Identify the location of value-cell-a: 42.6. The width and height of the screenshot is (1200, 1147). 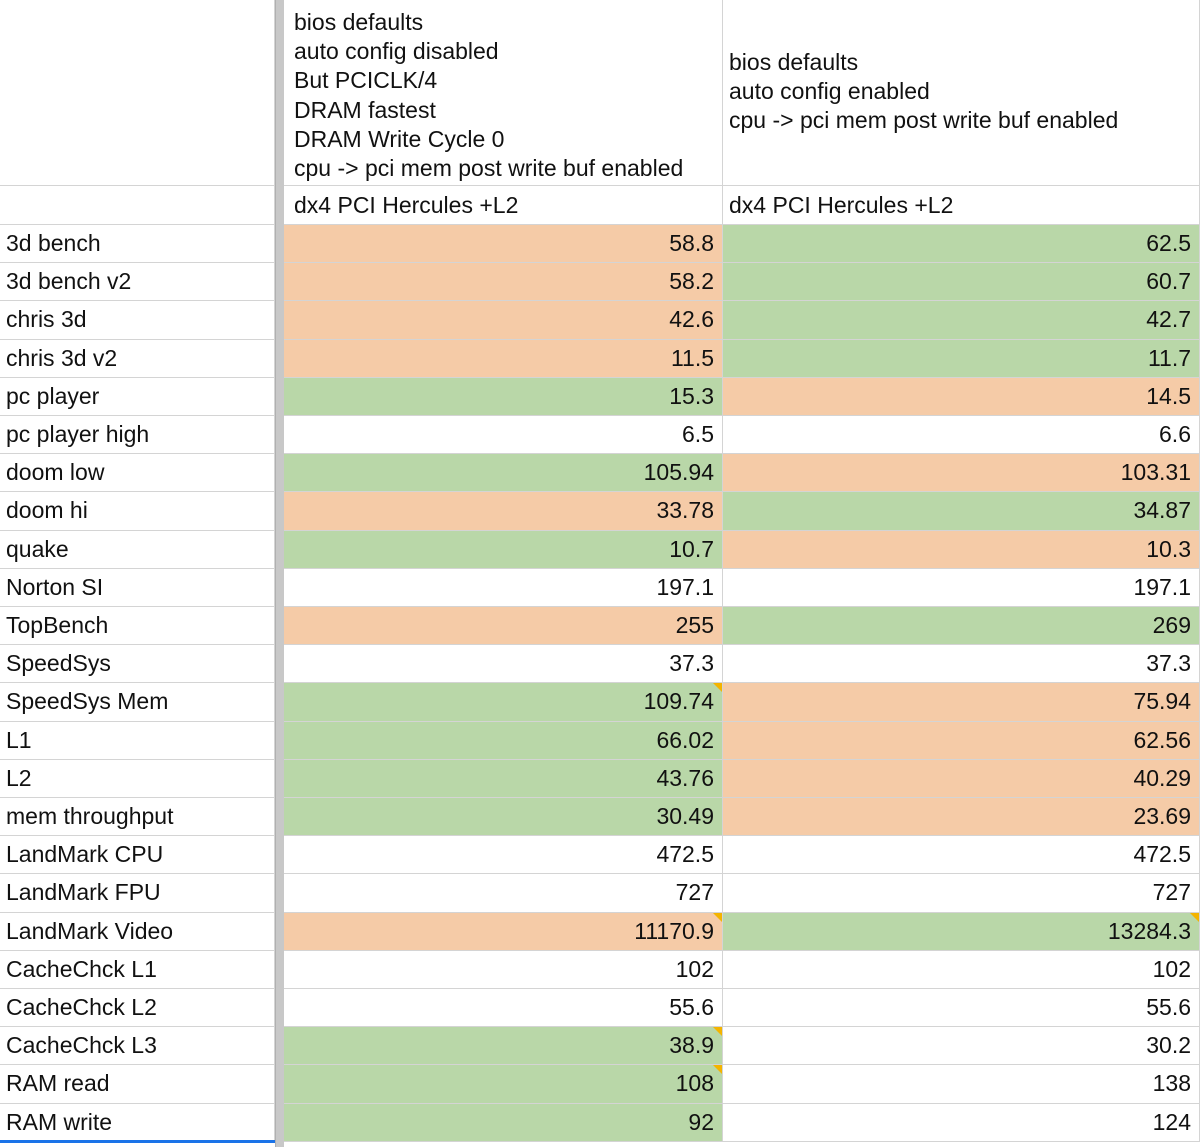
(503, 320).